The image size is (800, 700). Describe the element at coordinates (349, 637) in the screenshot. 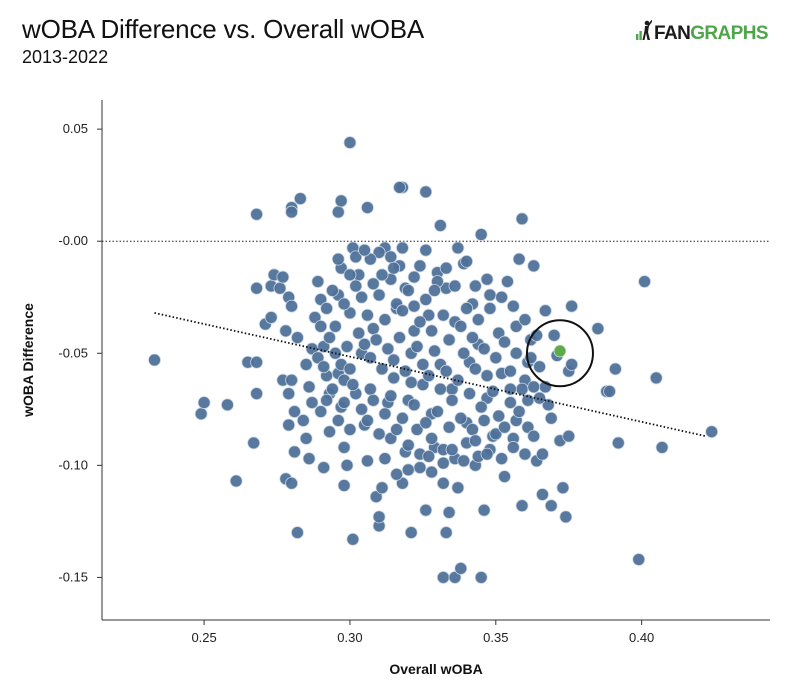

I see `x-tick-label: 0.30` at that location.